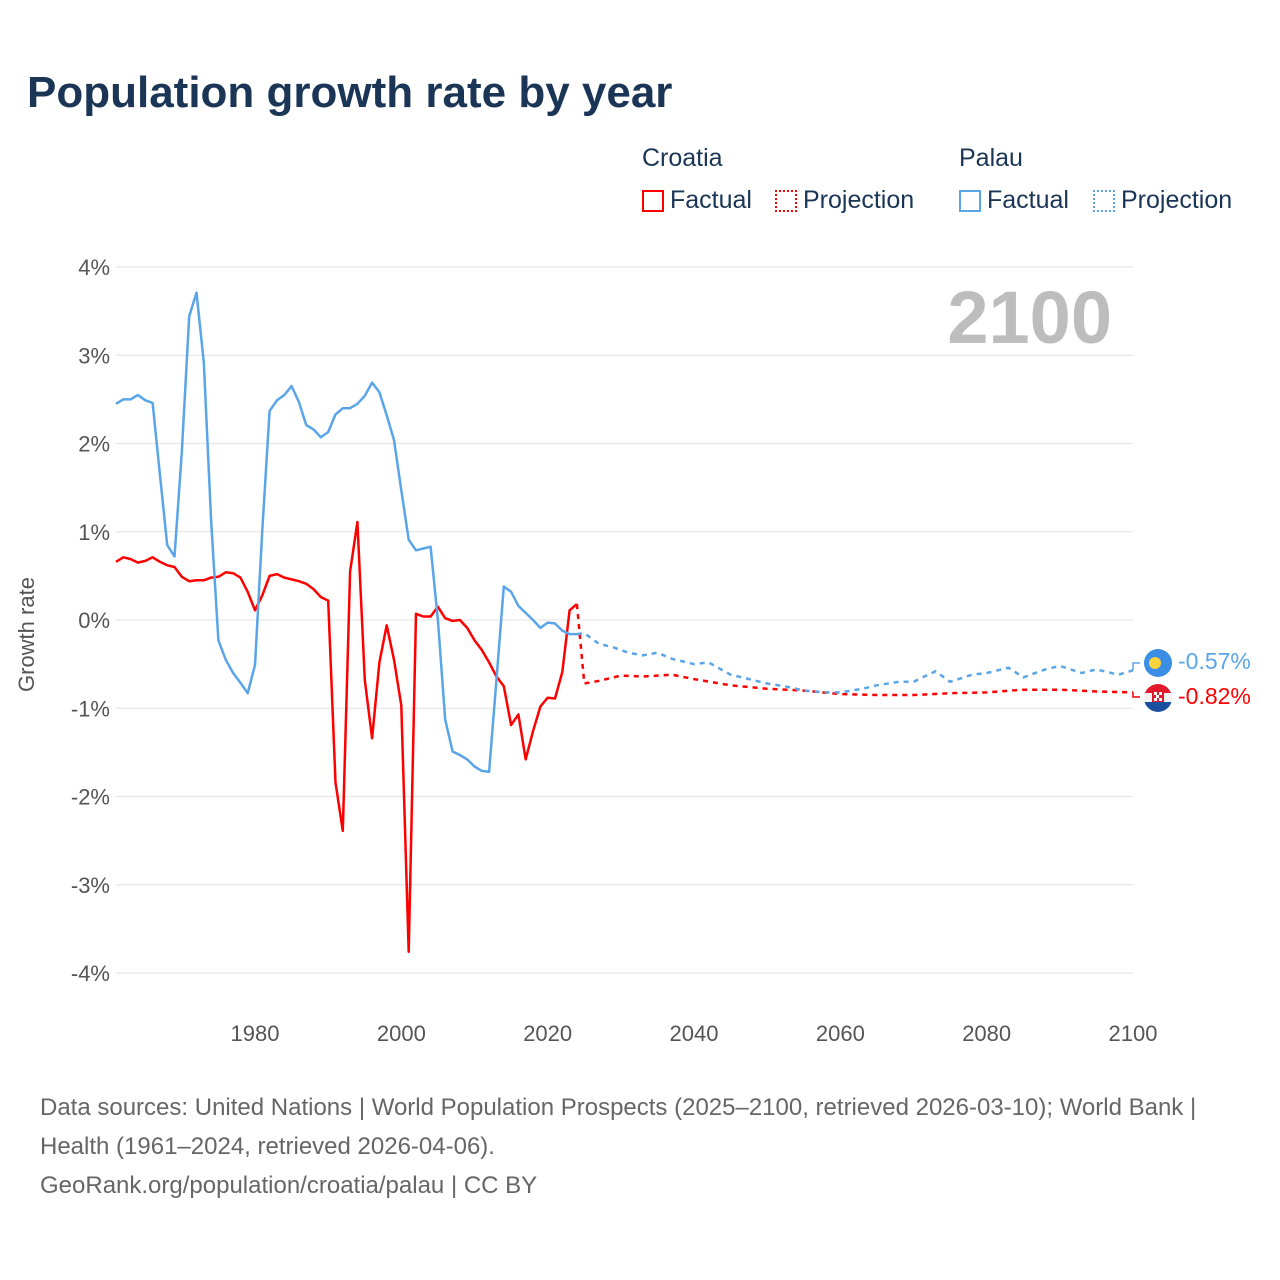 This screenshot has height=1280, width=1280. What do you see at coordinates (991, 158) in the screenshot?
I see `legend-group-palau: Palau` at bounding box center [991, 158].